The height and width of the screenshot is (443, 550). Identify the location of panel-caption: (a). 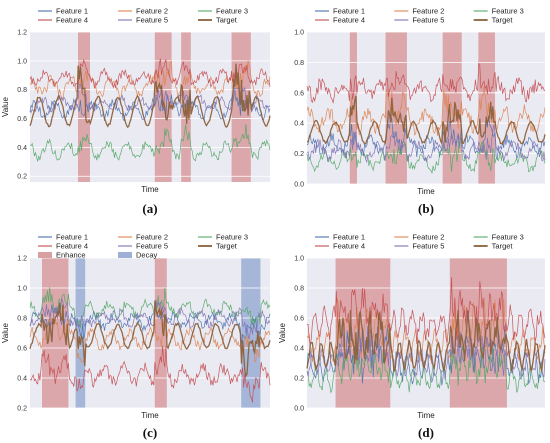
(149, 208).